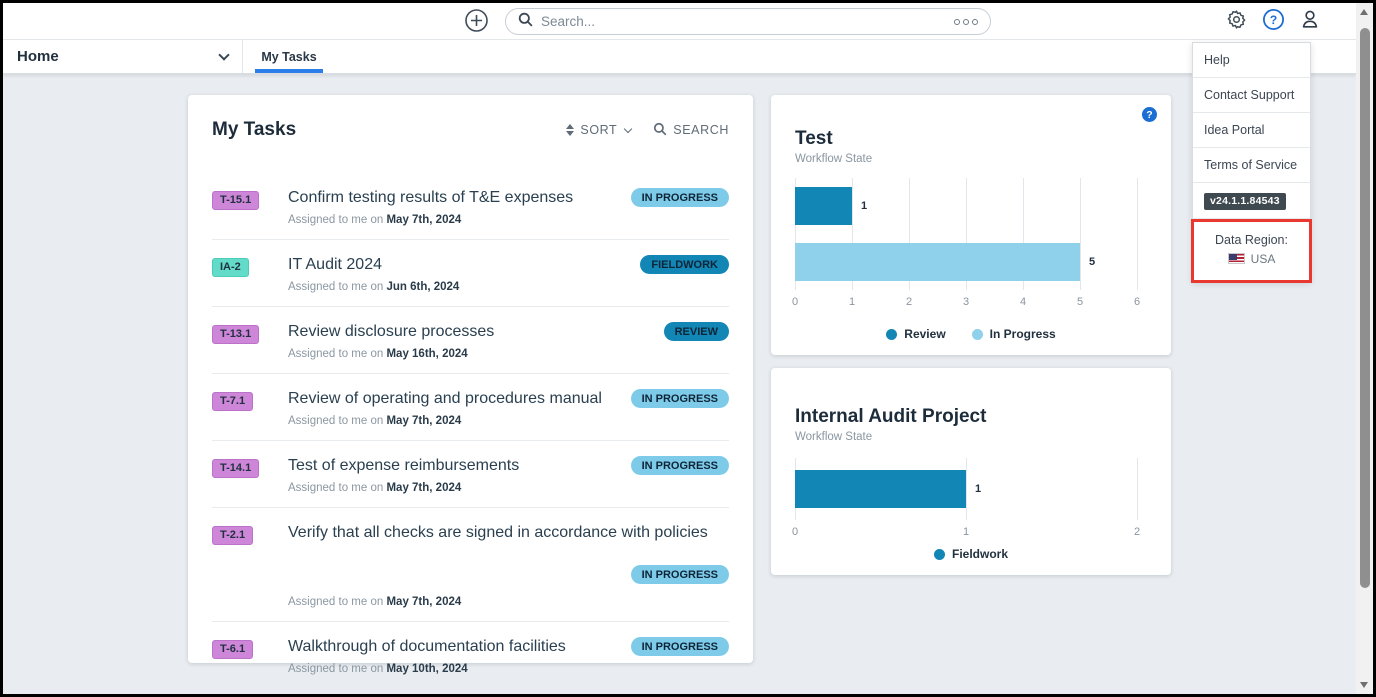 Image resolution: width=1376 pixels, height=697 pixels. I want to click on task-title: Confirm testing results of T&E expenses, so click(431, 197).